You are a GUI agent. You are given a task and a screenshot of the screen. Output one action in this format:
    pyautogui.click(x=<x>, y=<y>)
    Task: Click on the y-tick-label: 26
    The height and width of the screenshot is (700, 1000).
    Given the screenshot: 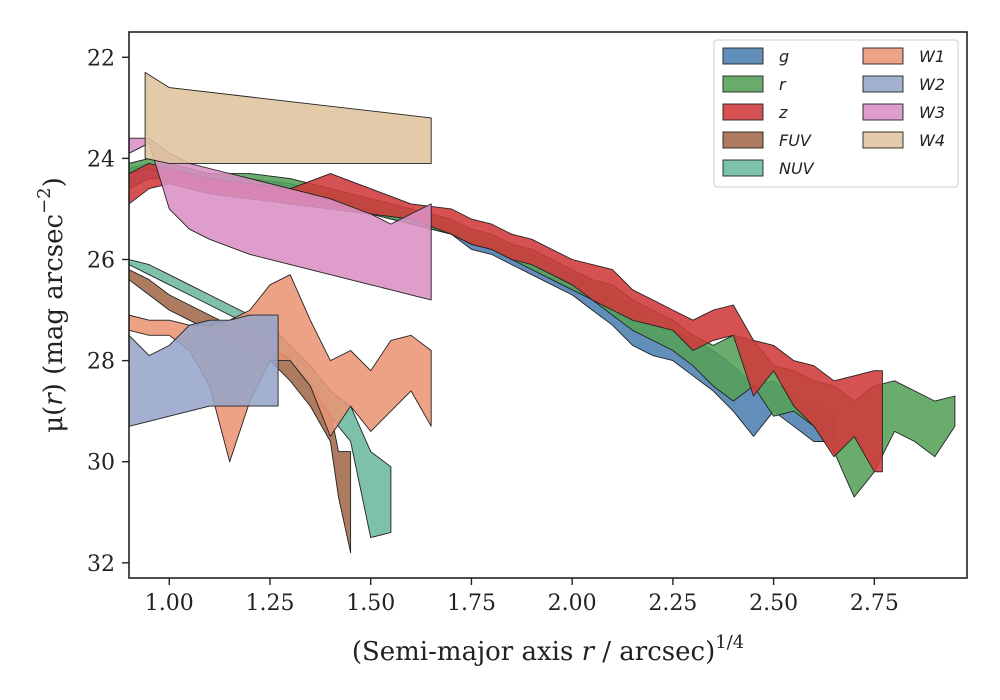 What is the action you would take?
    pyautogui.click(x=101, y=261)
    